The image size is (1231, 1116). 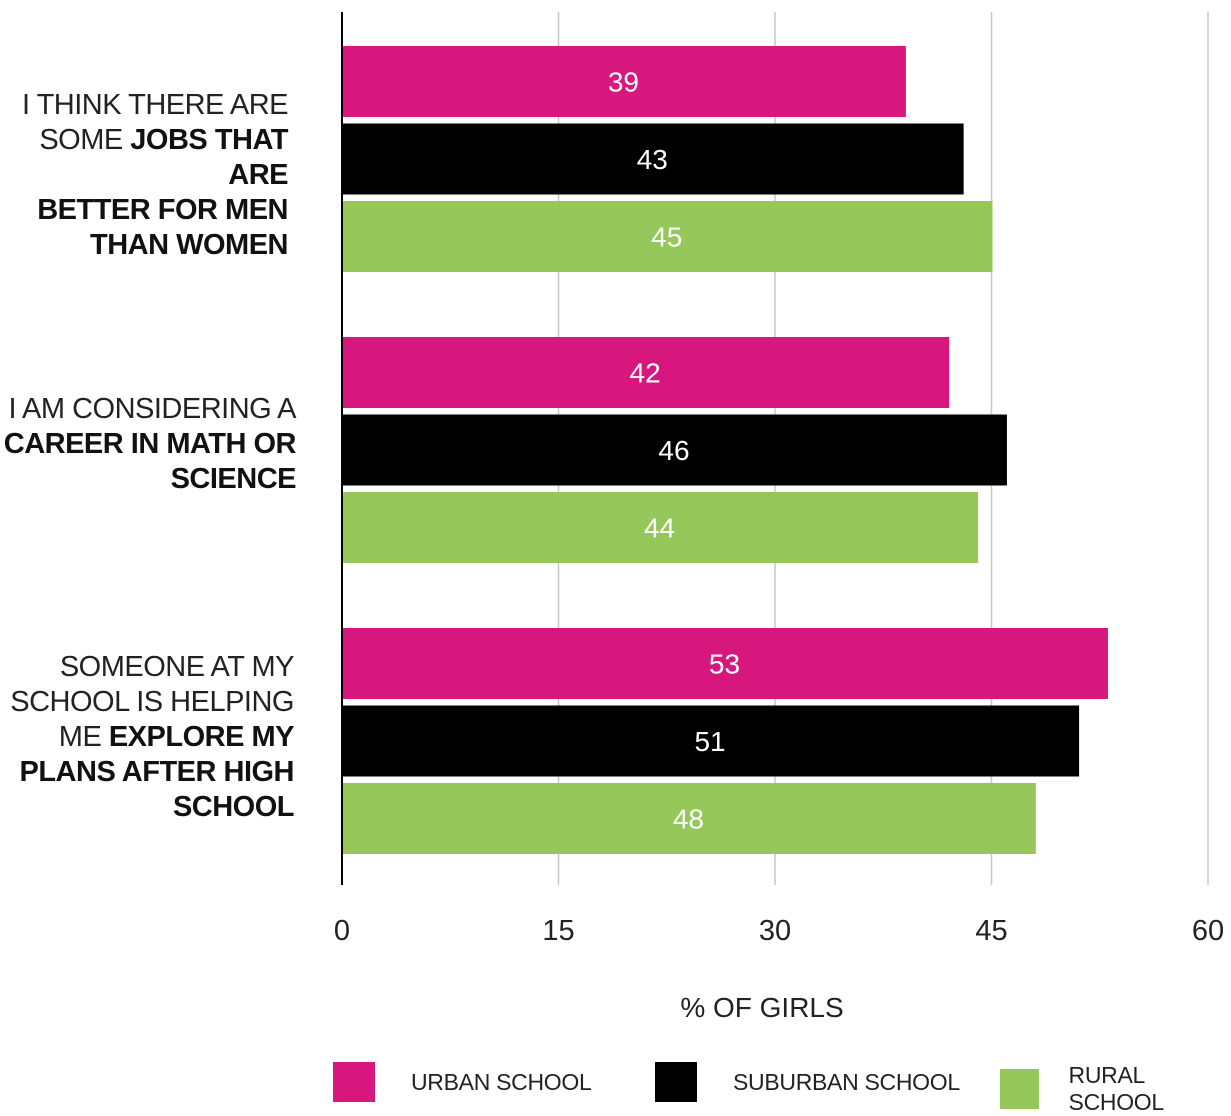 What do you see at coordinates (558, 931) in the screenshot?
I see `x-tick-label-15: 15` at bounding box center [558, 931].